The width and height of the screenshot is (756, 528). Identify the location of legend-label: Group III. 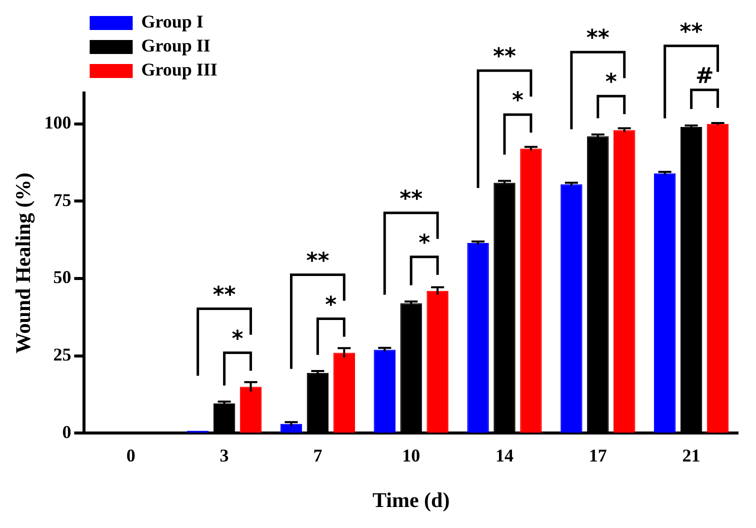
(179, 70).